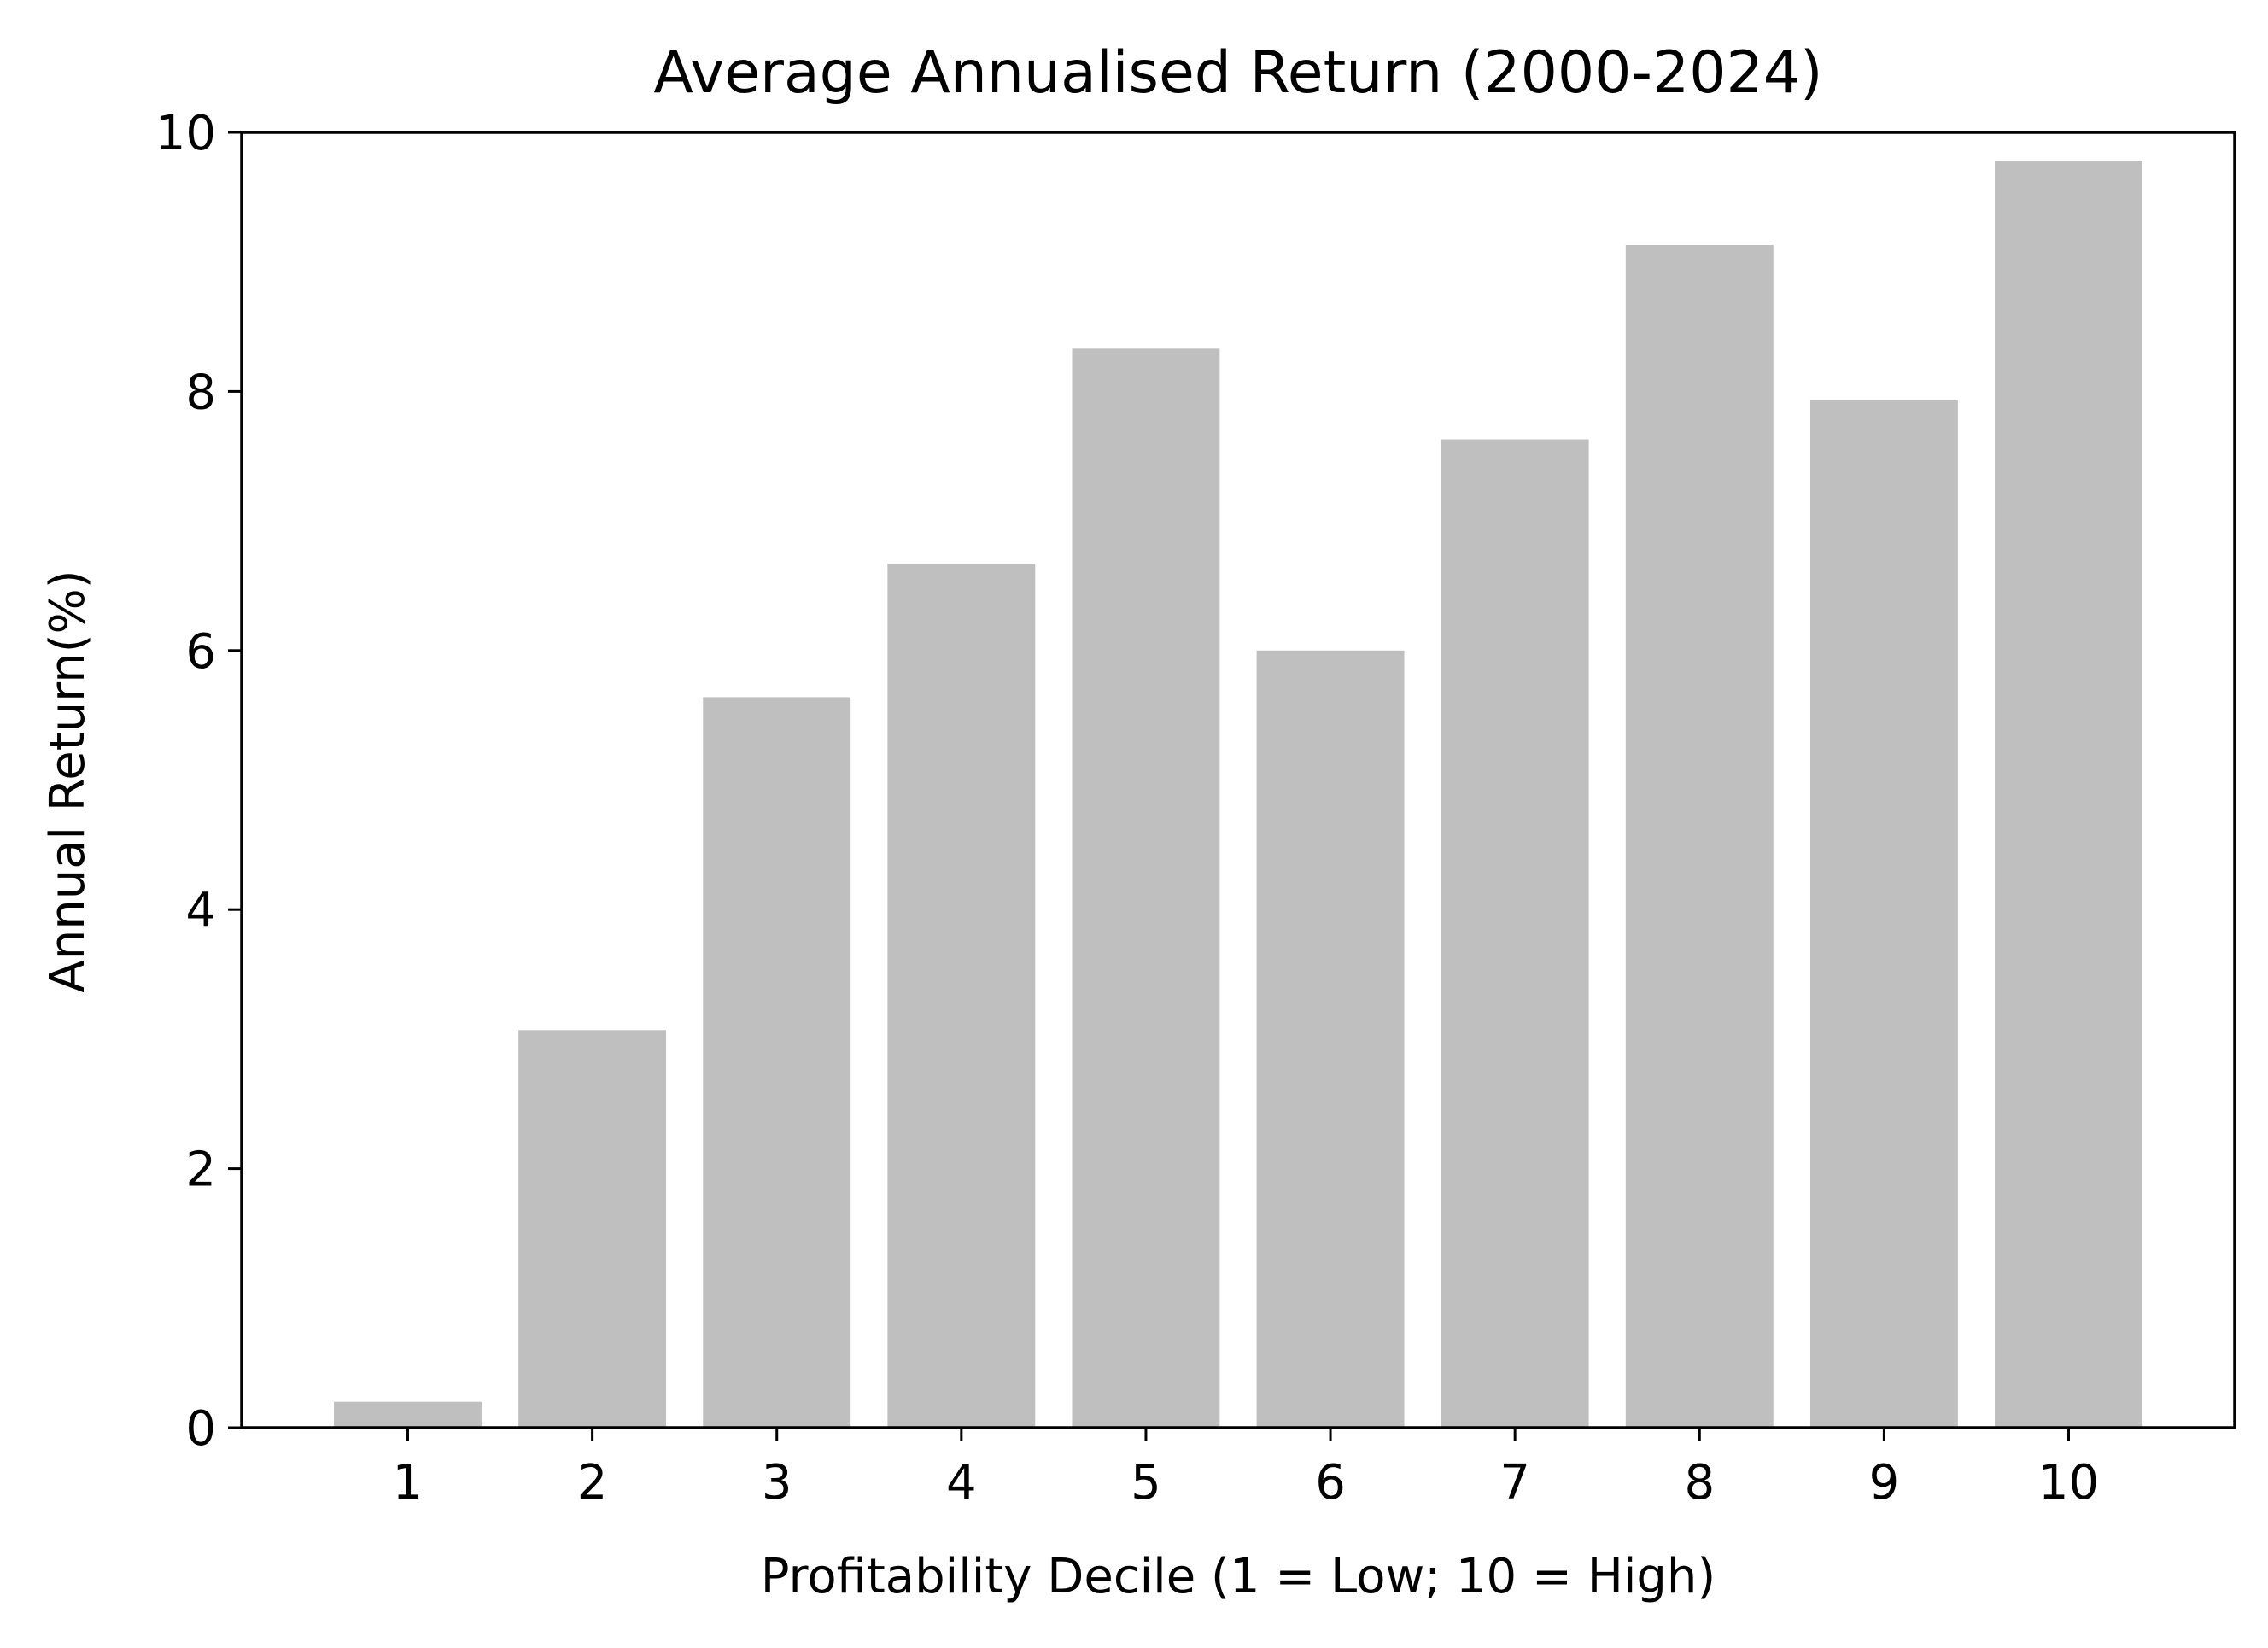 Image resolution: width=2268 pixels, height=1648 pixels. What do you see at coordinates (185, 133) in the screenshot?
I see `y-tick-label: 10` at bounding box center [185, 133].